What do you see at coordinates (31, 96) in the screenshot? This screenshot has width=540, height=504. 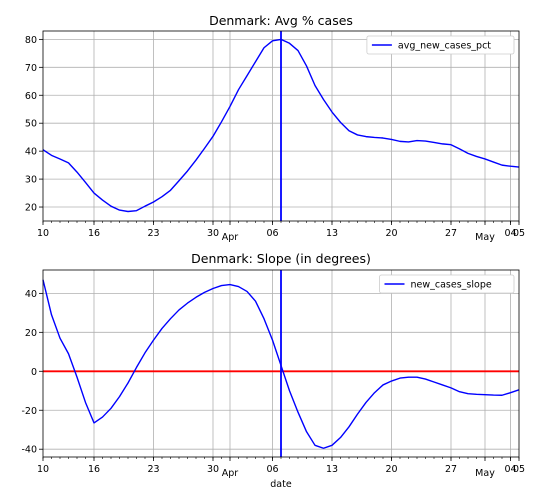 I see `y-tick-label: 60` at bounding box center [31, 96].